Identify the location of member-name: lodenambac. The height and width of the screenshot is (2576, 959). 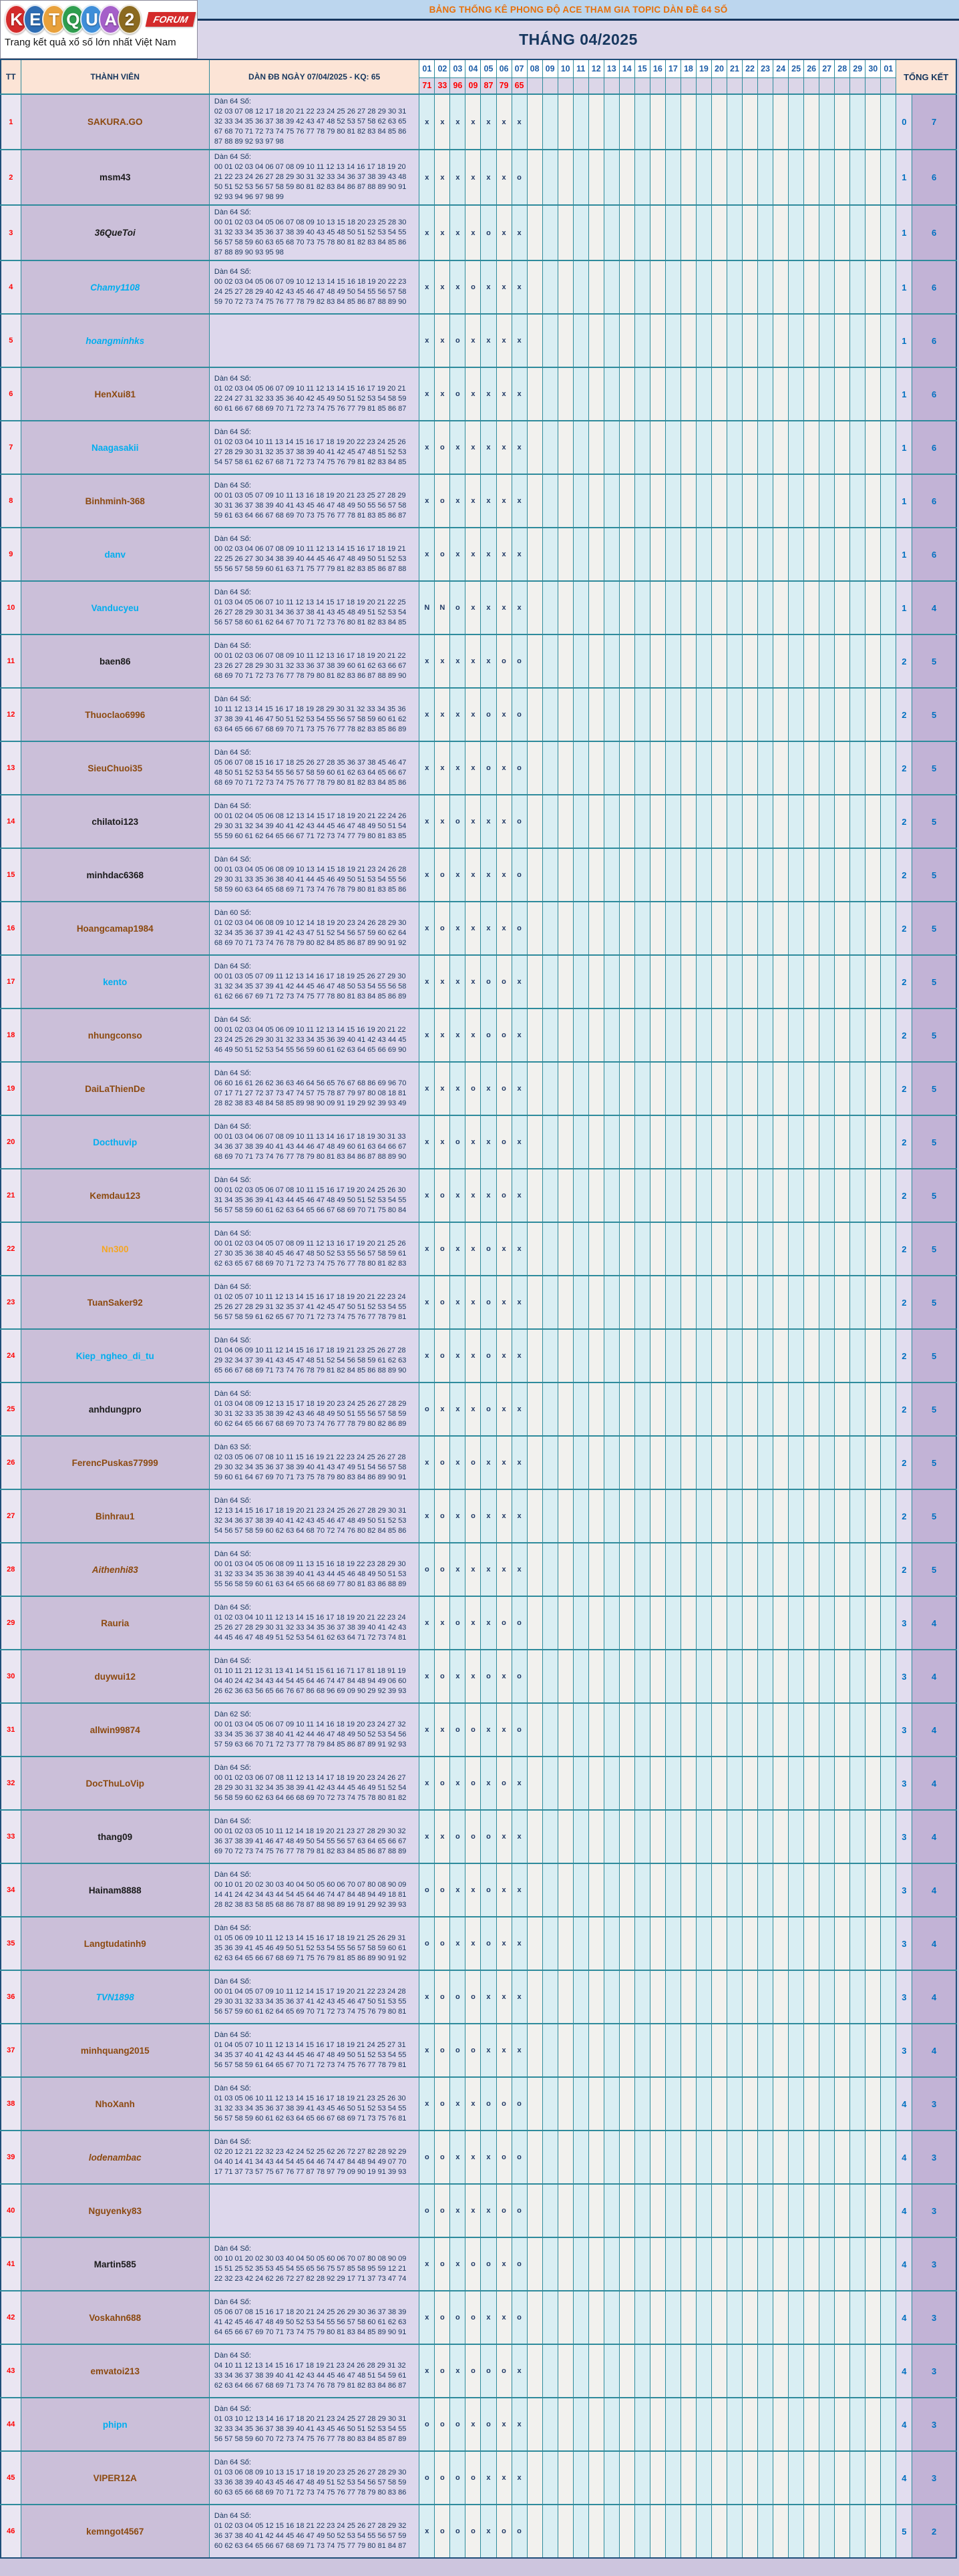
(115, 2157).